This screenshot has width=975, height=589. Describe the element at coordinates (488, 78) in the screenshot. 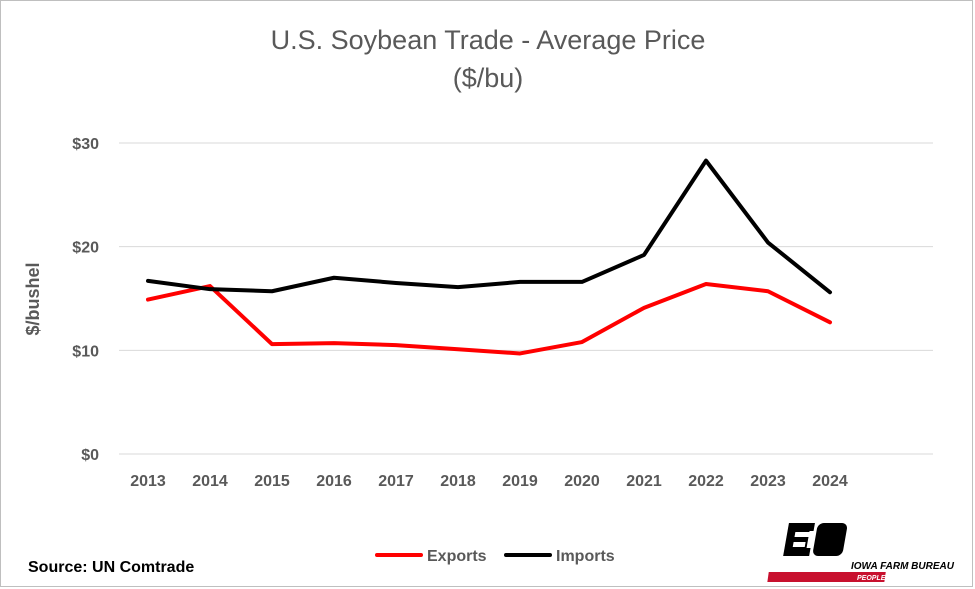

I see `chart-subtitle: ($/bu)` at that location.